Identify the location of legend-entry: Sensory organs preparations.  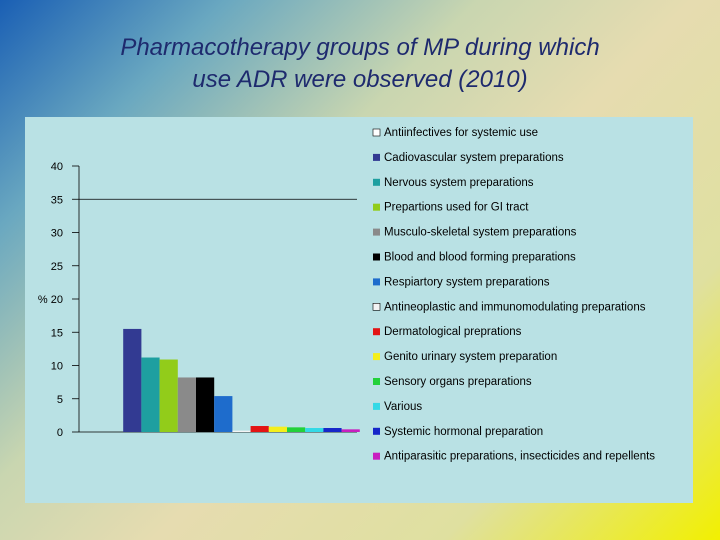
(452, 382).